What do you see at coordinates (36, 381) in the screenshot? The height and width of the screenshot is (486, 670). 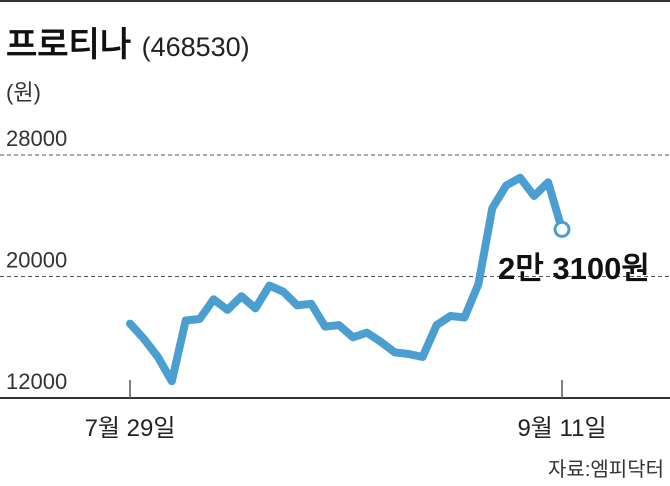 I see `y-tick-label: 12000` at bounding box center [36, 381].